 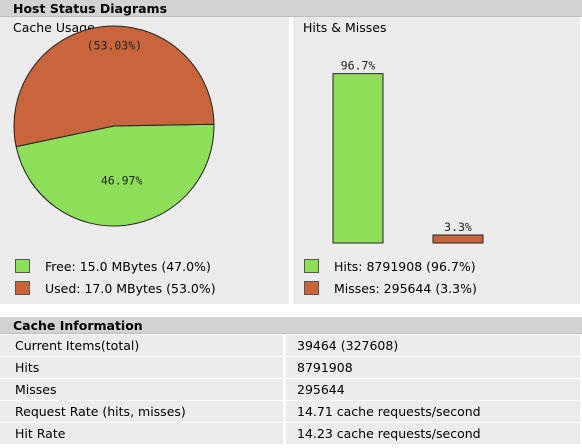 I want to click on hits-misses-title: Hits & Misses, so click(x=345, y=27).